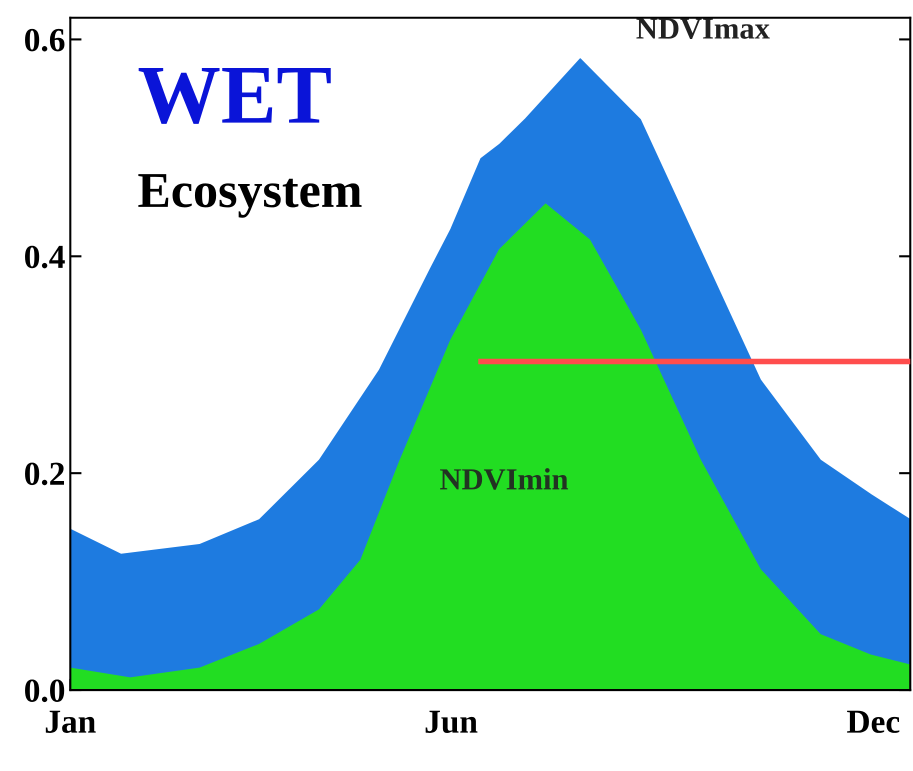 The image size is (913, 771). I want to click on series-label: NDVImax, so click(703, 29).